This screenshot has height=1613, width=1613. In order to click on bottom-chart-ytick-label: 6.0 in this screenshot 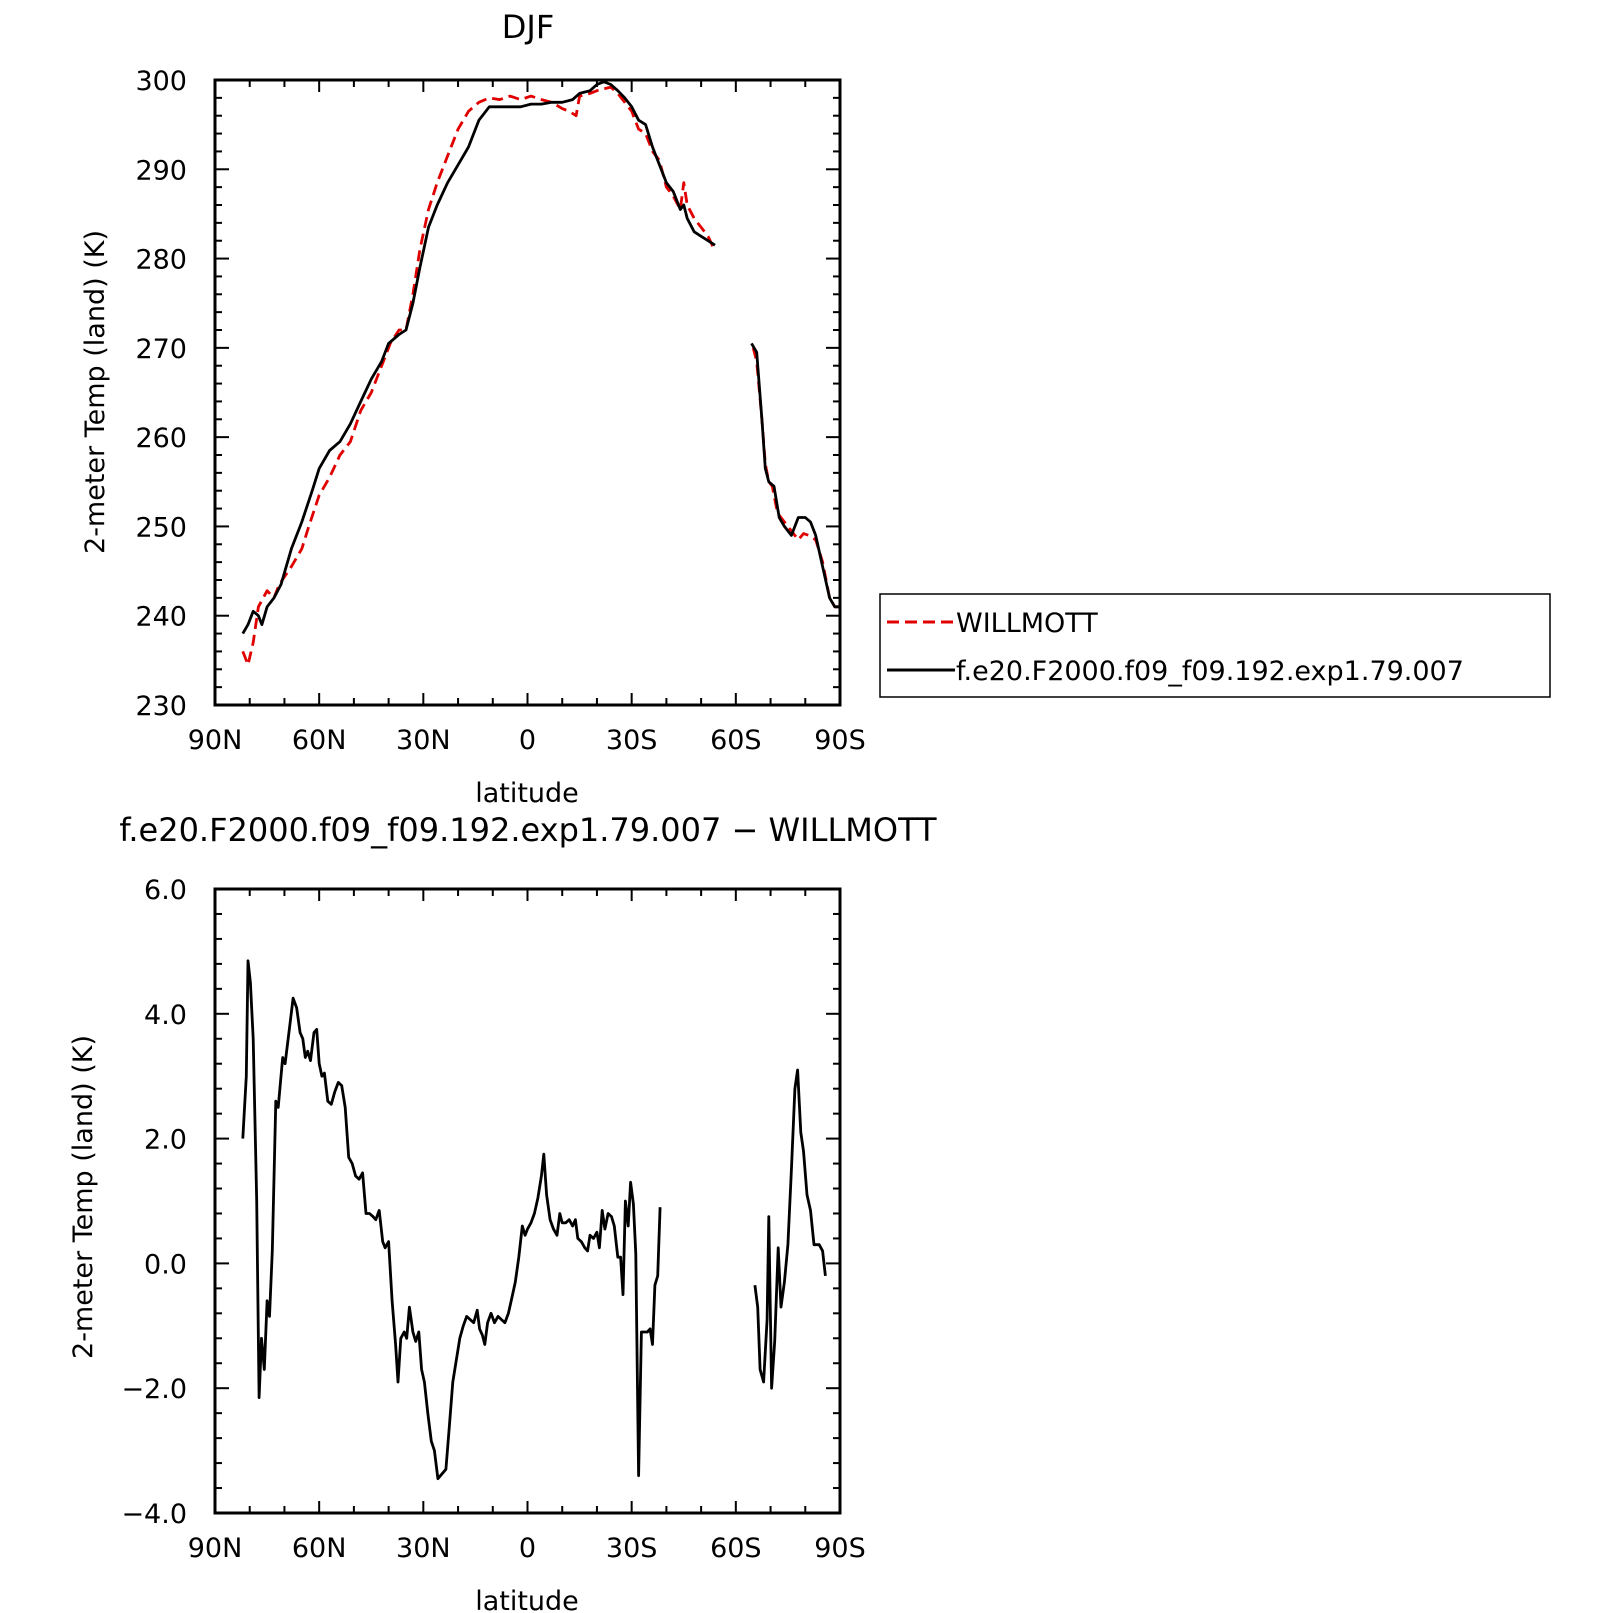, I will do `click(165, 890)`.